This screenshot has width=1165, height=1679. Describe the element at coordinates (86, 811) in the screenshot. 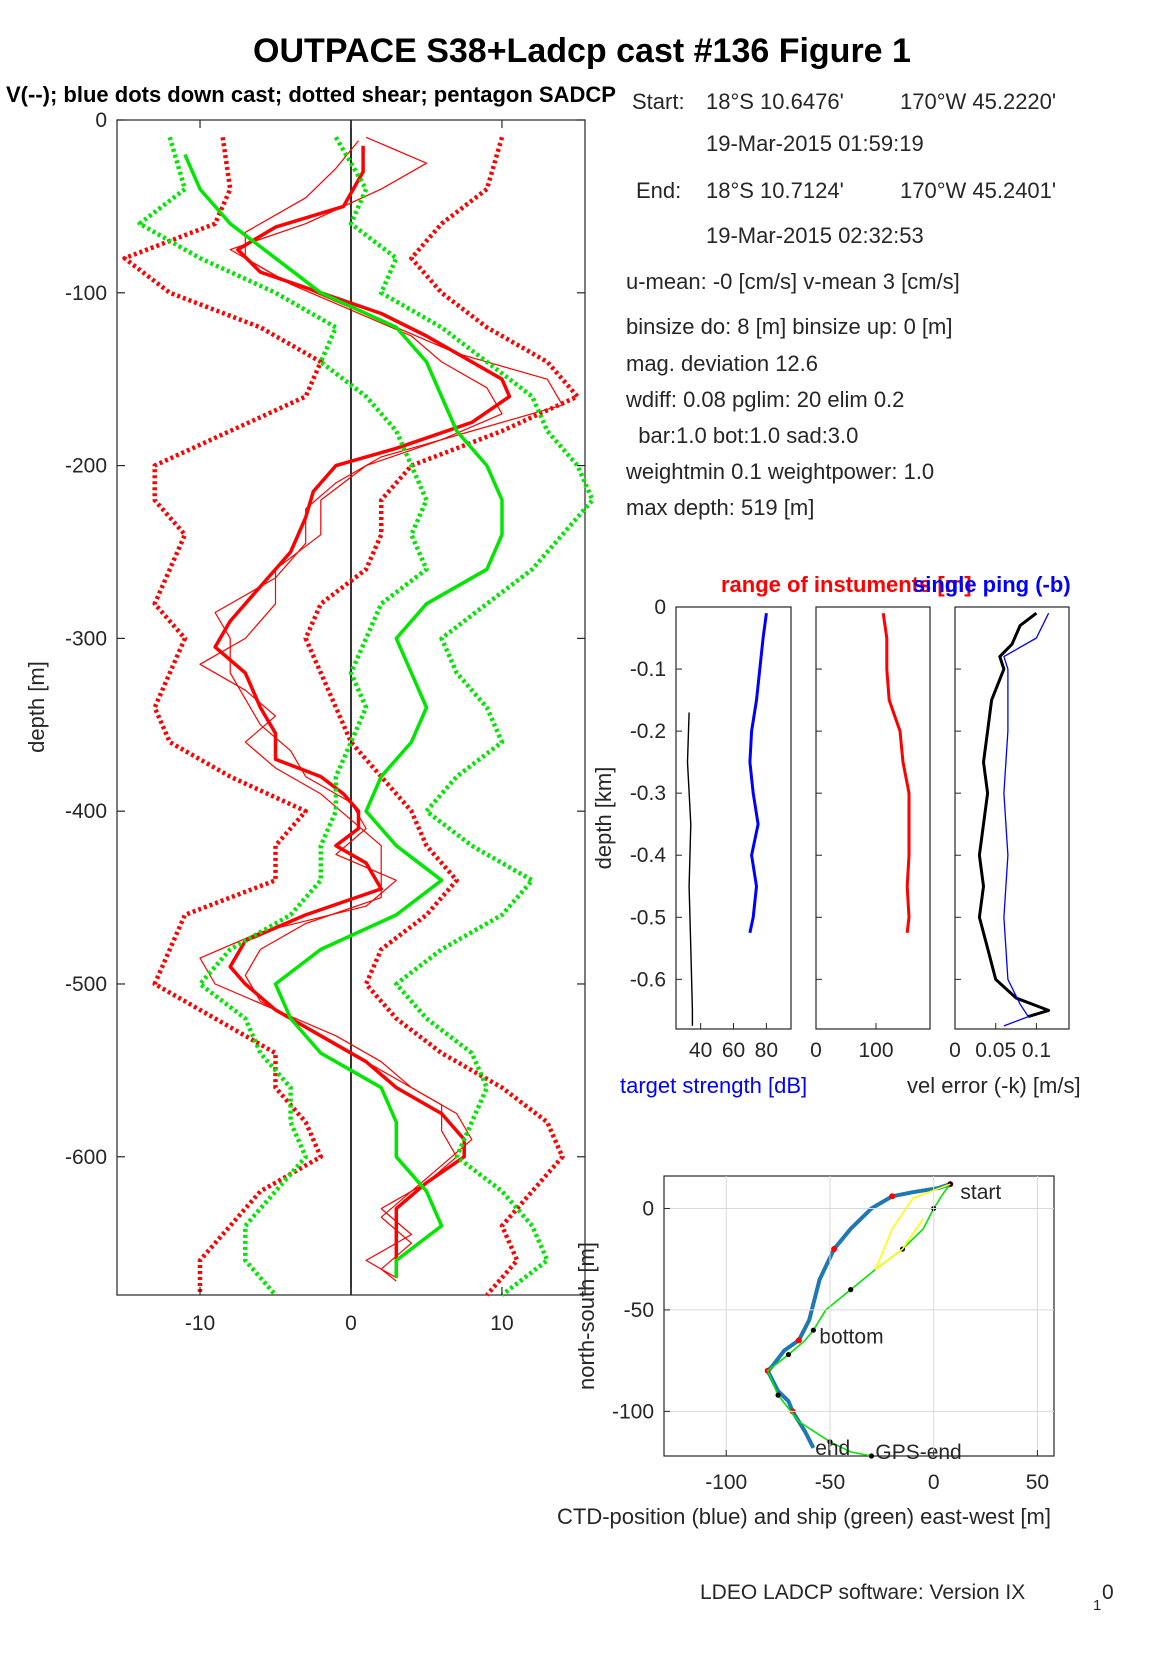

I see `y-tick-label: -400` at that location.